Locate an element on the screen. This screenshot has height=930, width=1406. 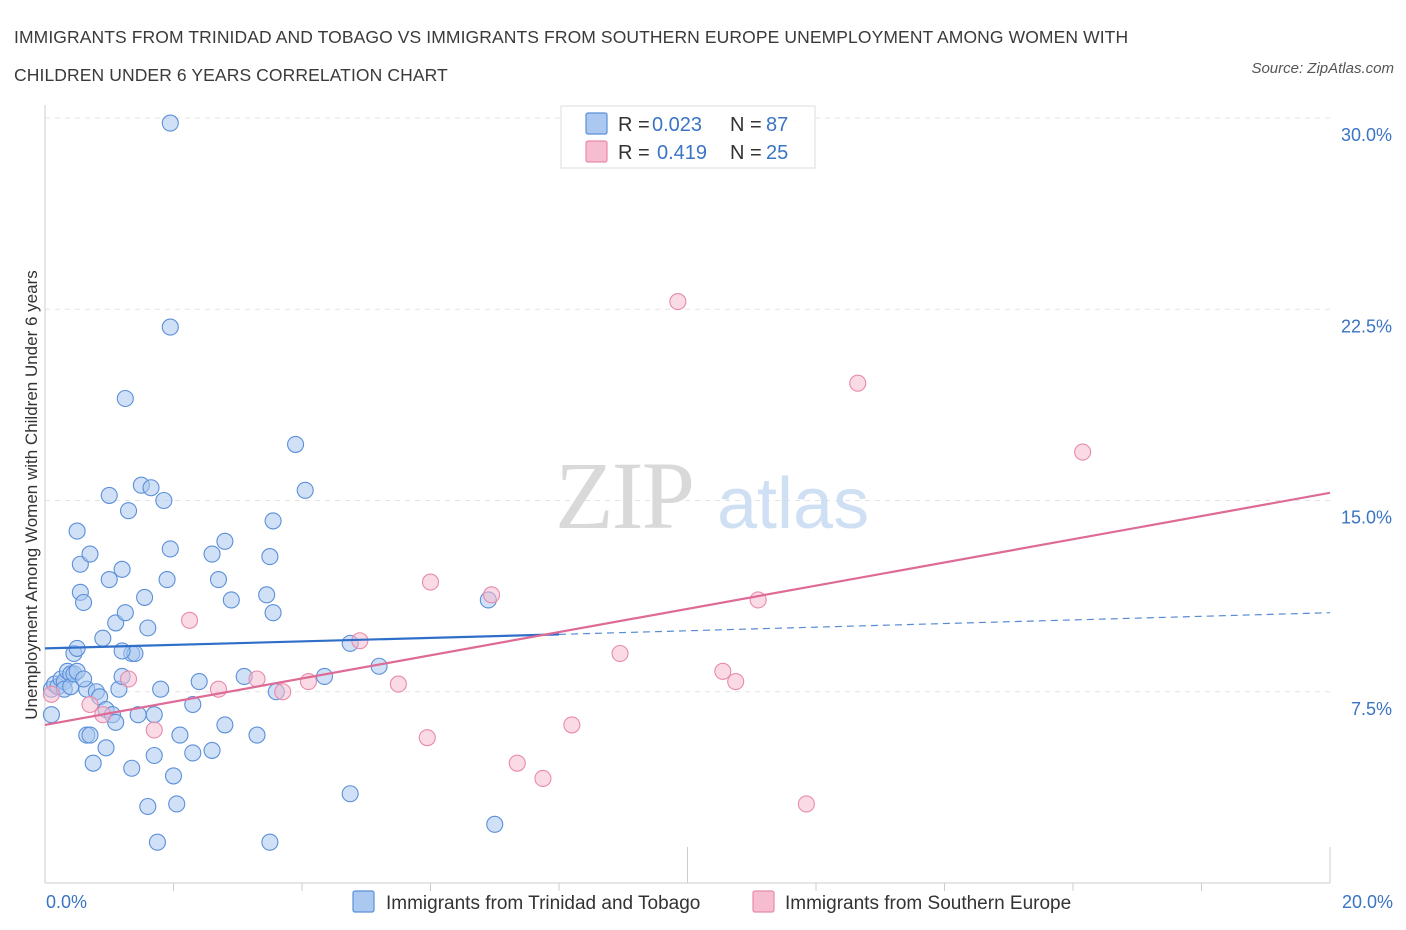
y-tick-label-2: 22.5% is located at coordinates (1366, 326).